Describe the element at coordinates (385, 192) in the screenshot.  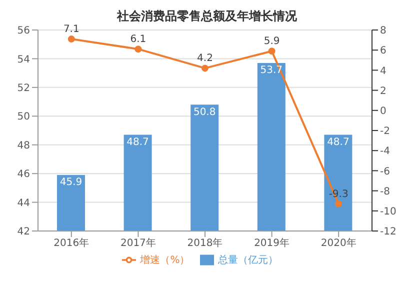
I see `y2-tick-label: -8` at that location.